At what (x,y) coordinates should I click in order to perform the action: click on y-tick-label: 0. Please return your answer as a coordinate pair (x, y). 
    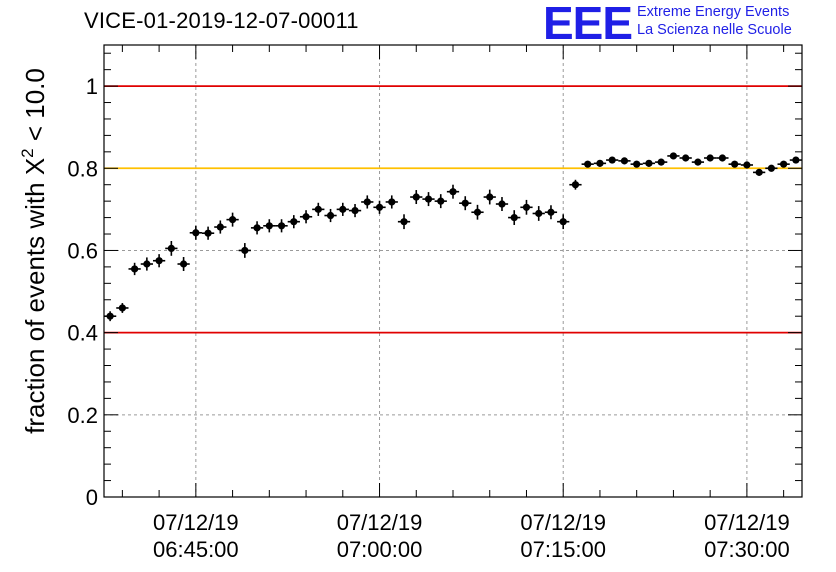
    Looking at the image, I should click on (92, 497).